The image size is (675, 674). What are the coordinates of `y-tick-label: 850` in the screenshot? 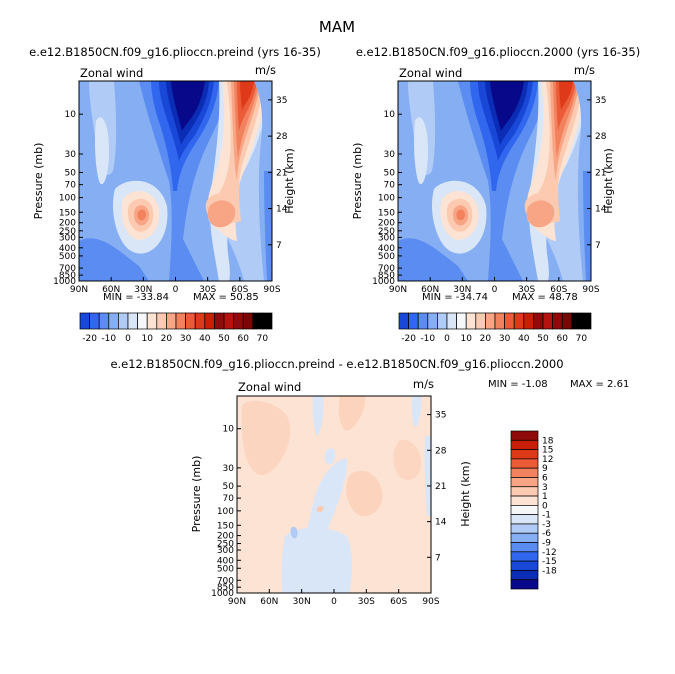 It's located at (386, 276).